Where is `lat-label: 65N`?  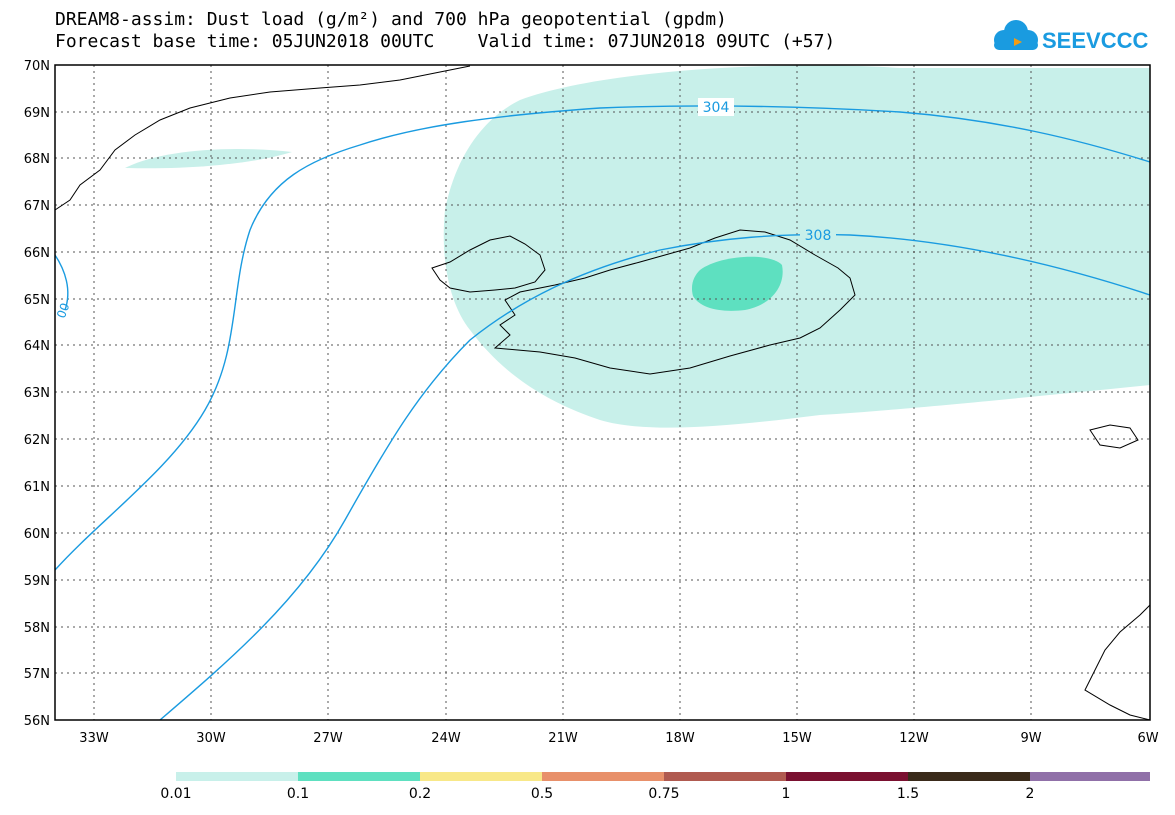 lat-label: 65N is located at coordinates (37, 300).